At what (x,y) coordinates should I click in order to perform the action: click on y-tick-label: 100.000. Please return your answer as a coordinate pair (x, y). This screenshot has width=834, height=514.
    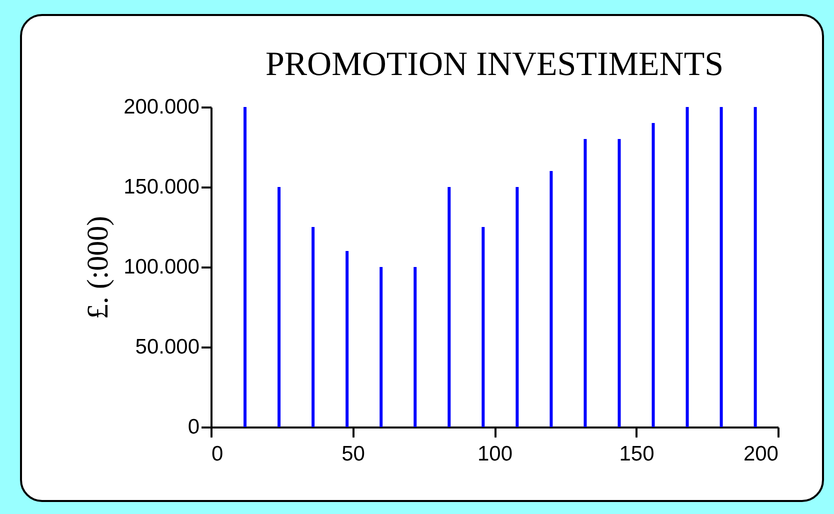
    Looking at the image, I should click on (162, 267).